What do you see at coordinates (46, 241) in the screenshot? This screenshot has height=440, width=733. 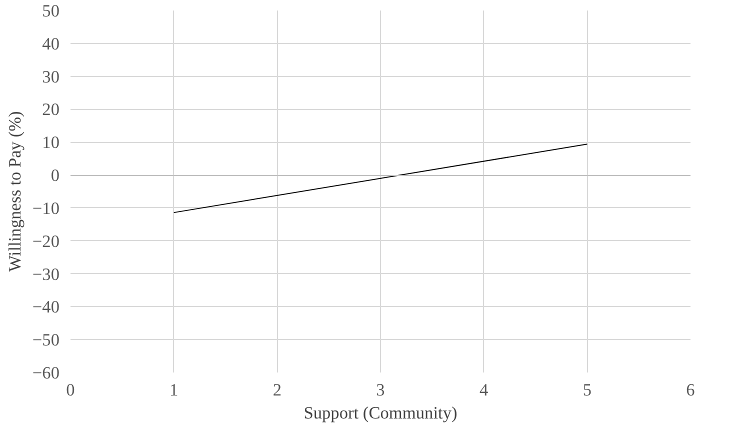 I see `y-tick-label: −20` at bounding box center [46, 241].